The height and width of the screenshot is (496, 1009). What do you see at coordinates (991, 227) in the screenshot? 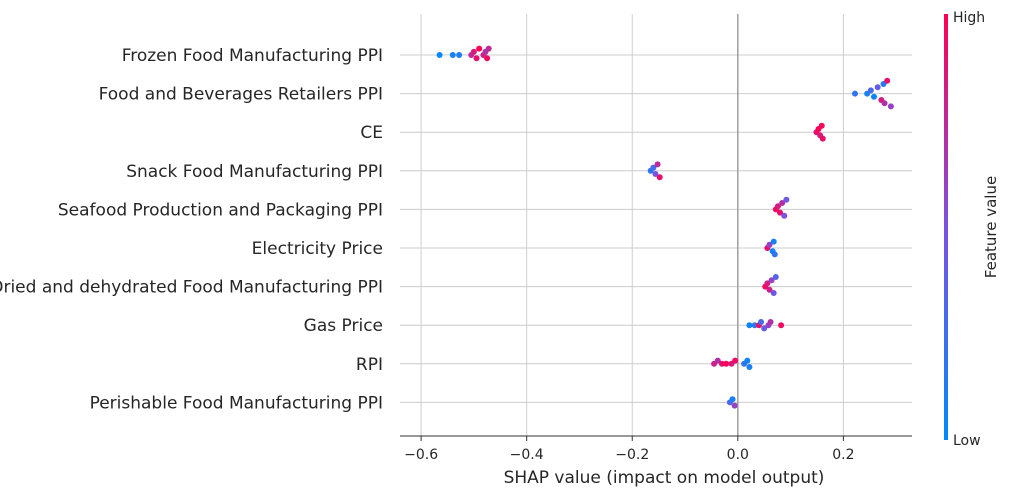
I see `colorbar-title: Feature value` at bounding box center [991, 227].